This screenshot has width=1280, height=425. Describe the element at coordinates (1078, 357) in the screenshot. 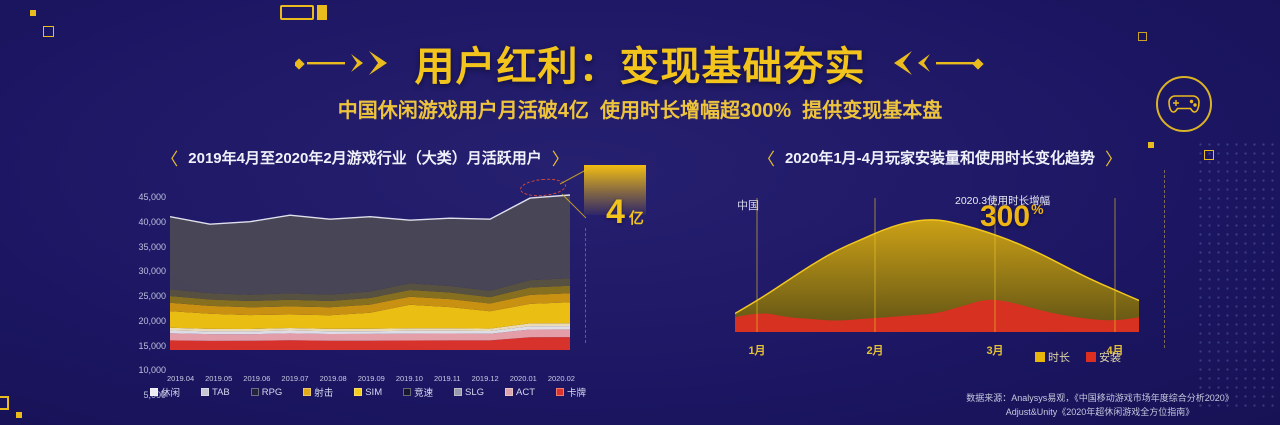

I see `right-chart-legend: 时长 安装` at that location.